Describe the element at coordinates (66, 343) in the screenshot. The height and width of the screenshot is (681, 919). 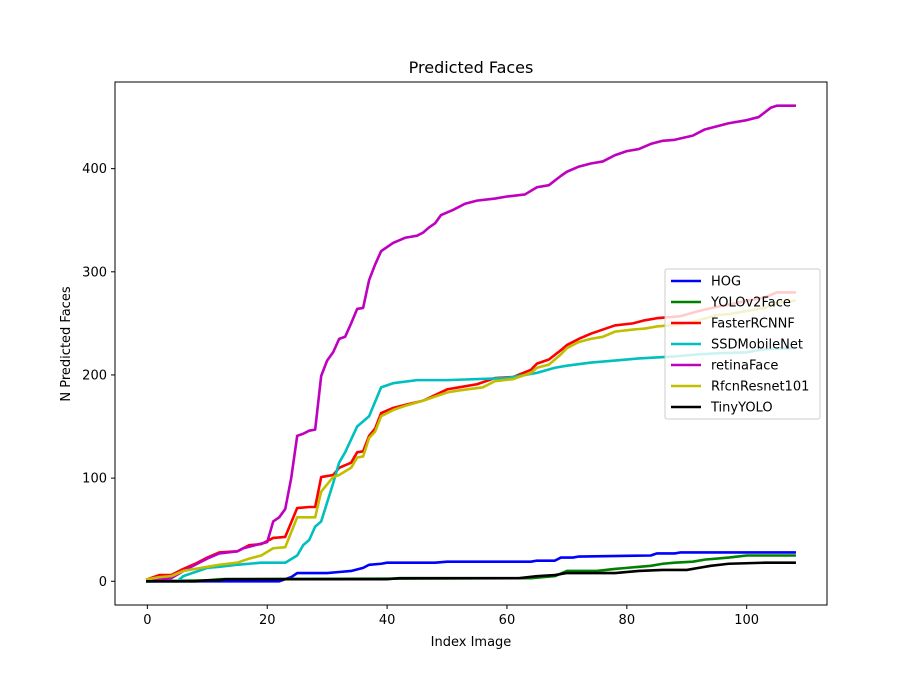
I see `y-axis-title: N Predicted Faces` at that location.